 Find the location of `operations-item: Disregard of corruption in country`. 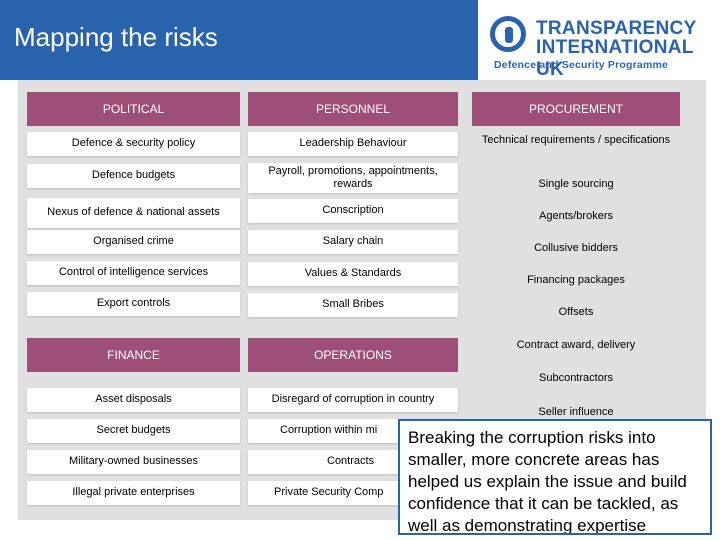

operations-item: Disregard of corruption in country is located at coordinates (353, 400).